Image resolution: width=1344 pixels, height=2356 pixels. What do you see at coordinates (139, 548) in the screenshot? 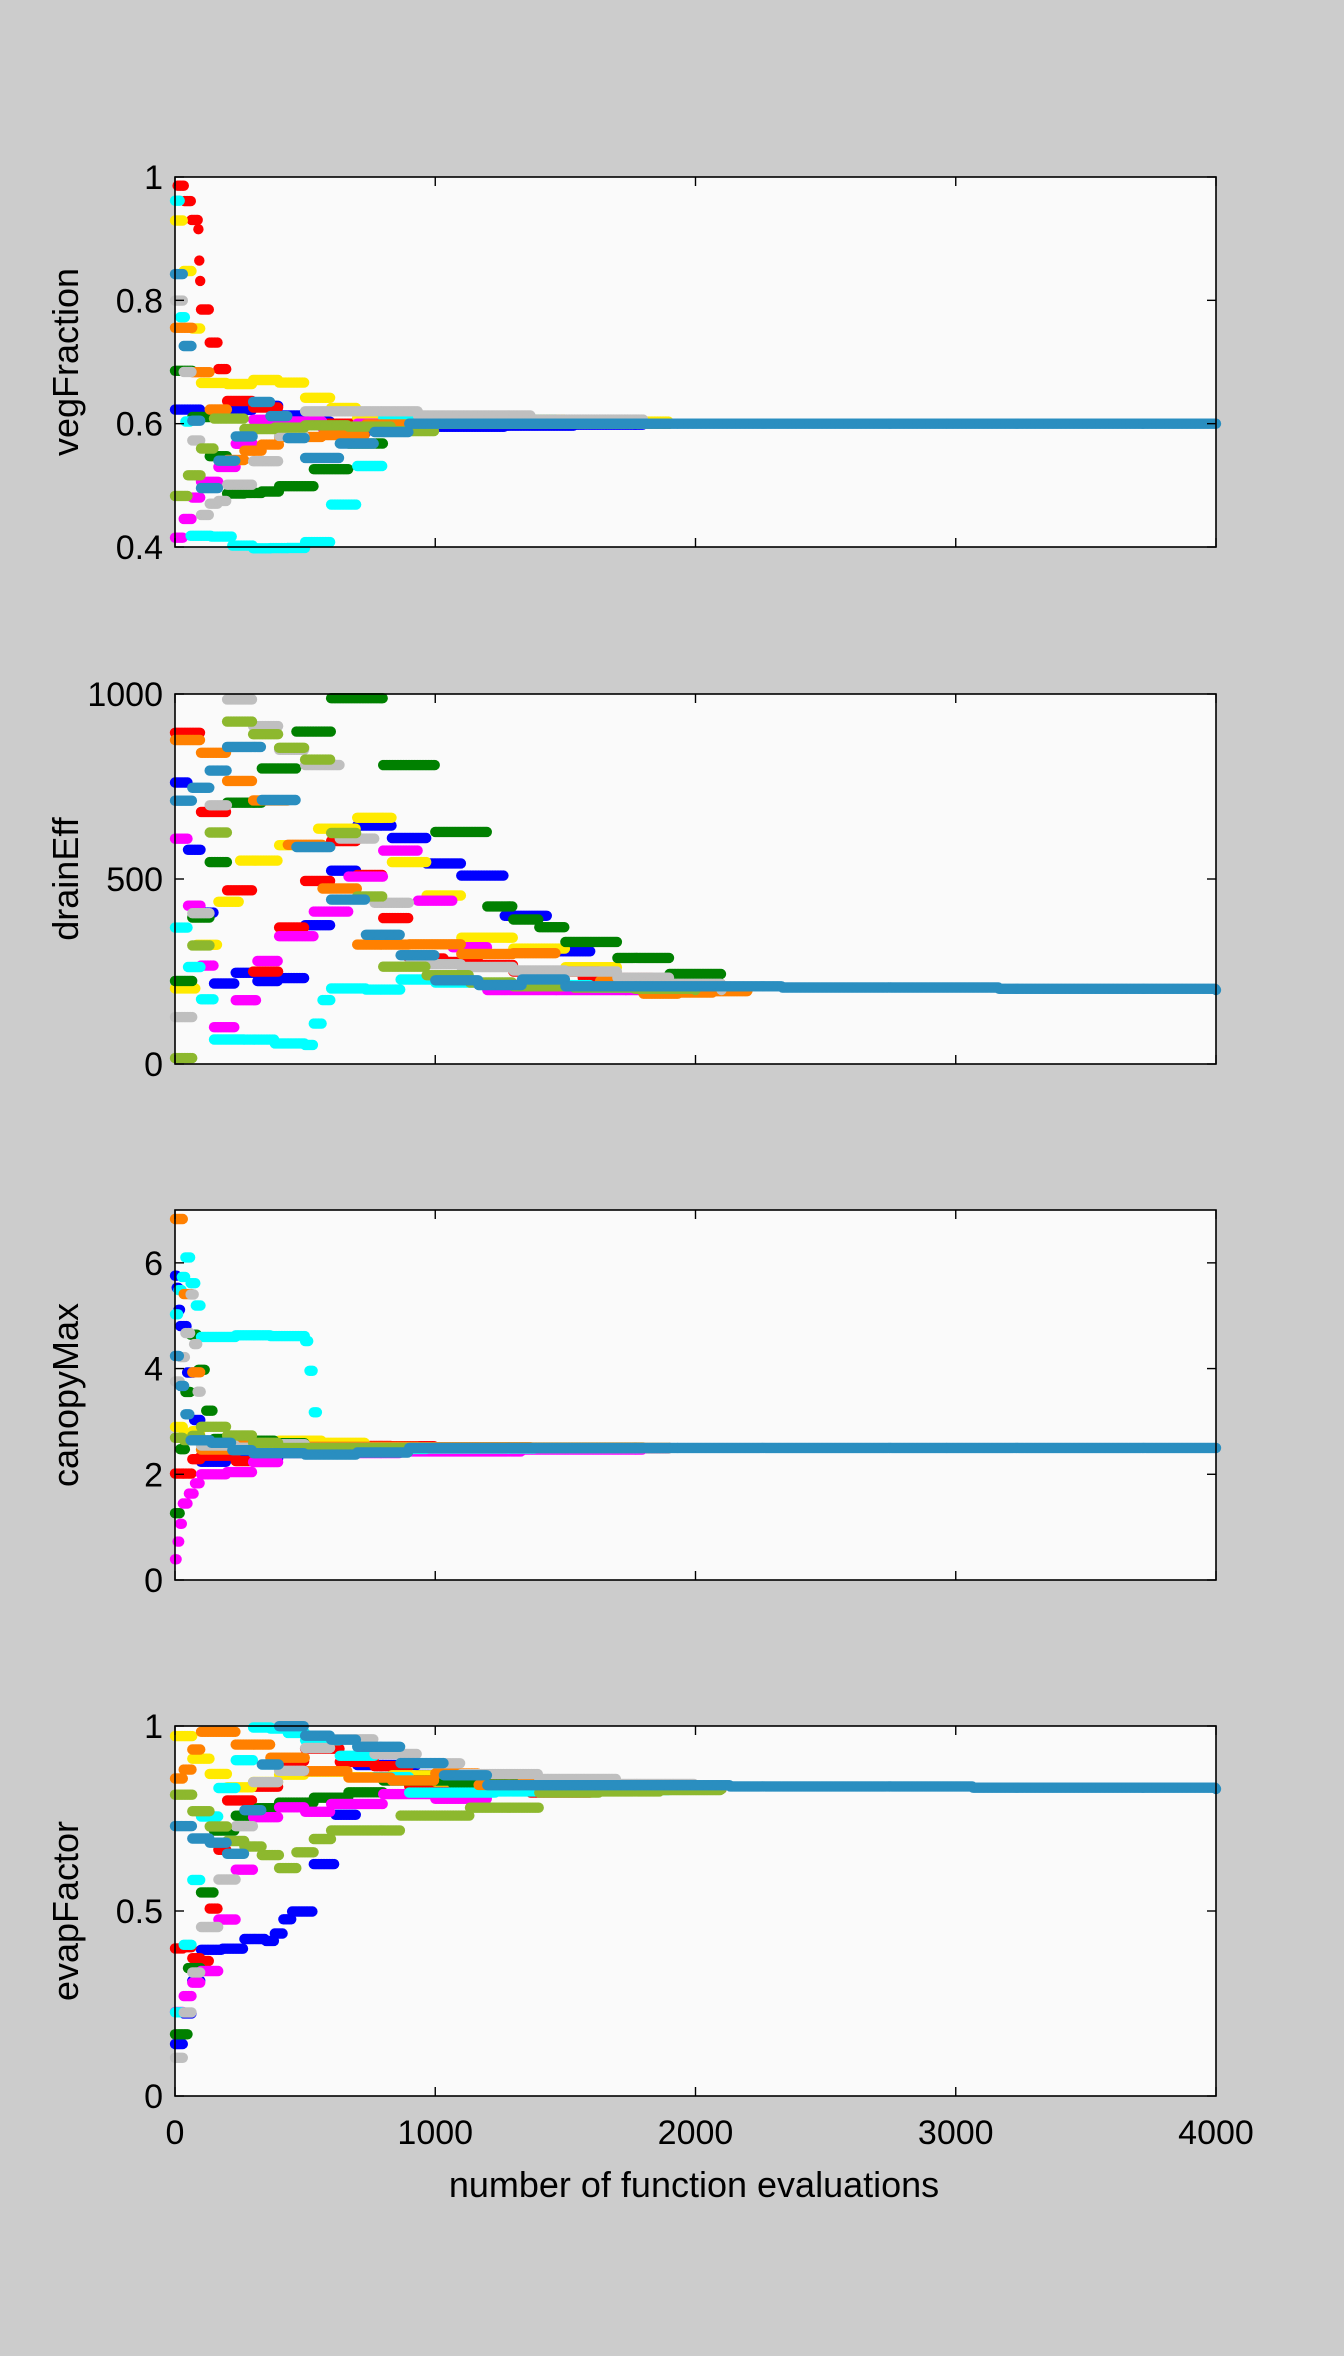
I see `y-tick-label: 0.4` at bounding box center [139, 548].